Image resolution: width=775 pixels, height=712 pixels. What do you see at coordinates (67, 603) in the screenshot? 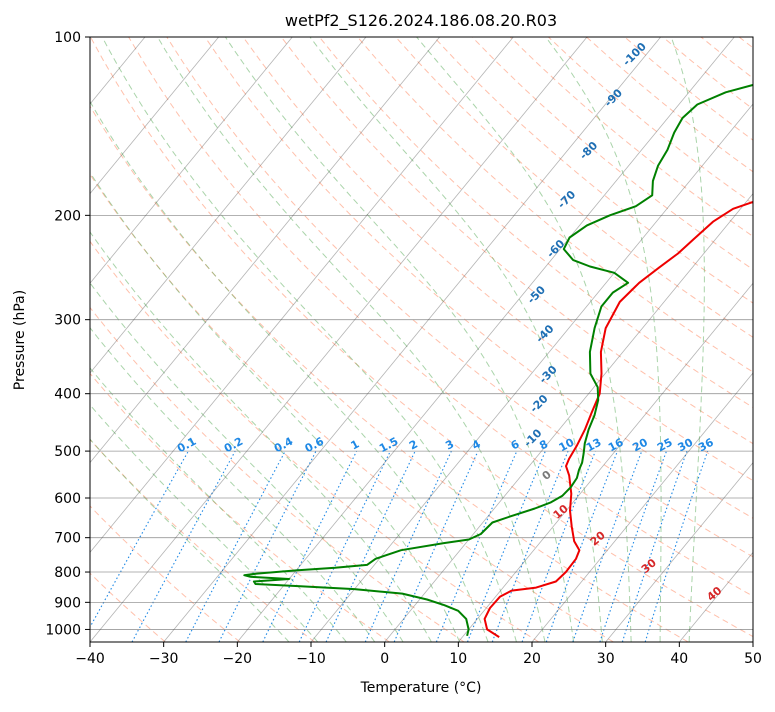
I see `y-tick-label: 900` at bounding box center [67, 603].